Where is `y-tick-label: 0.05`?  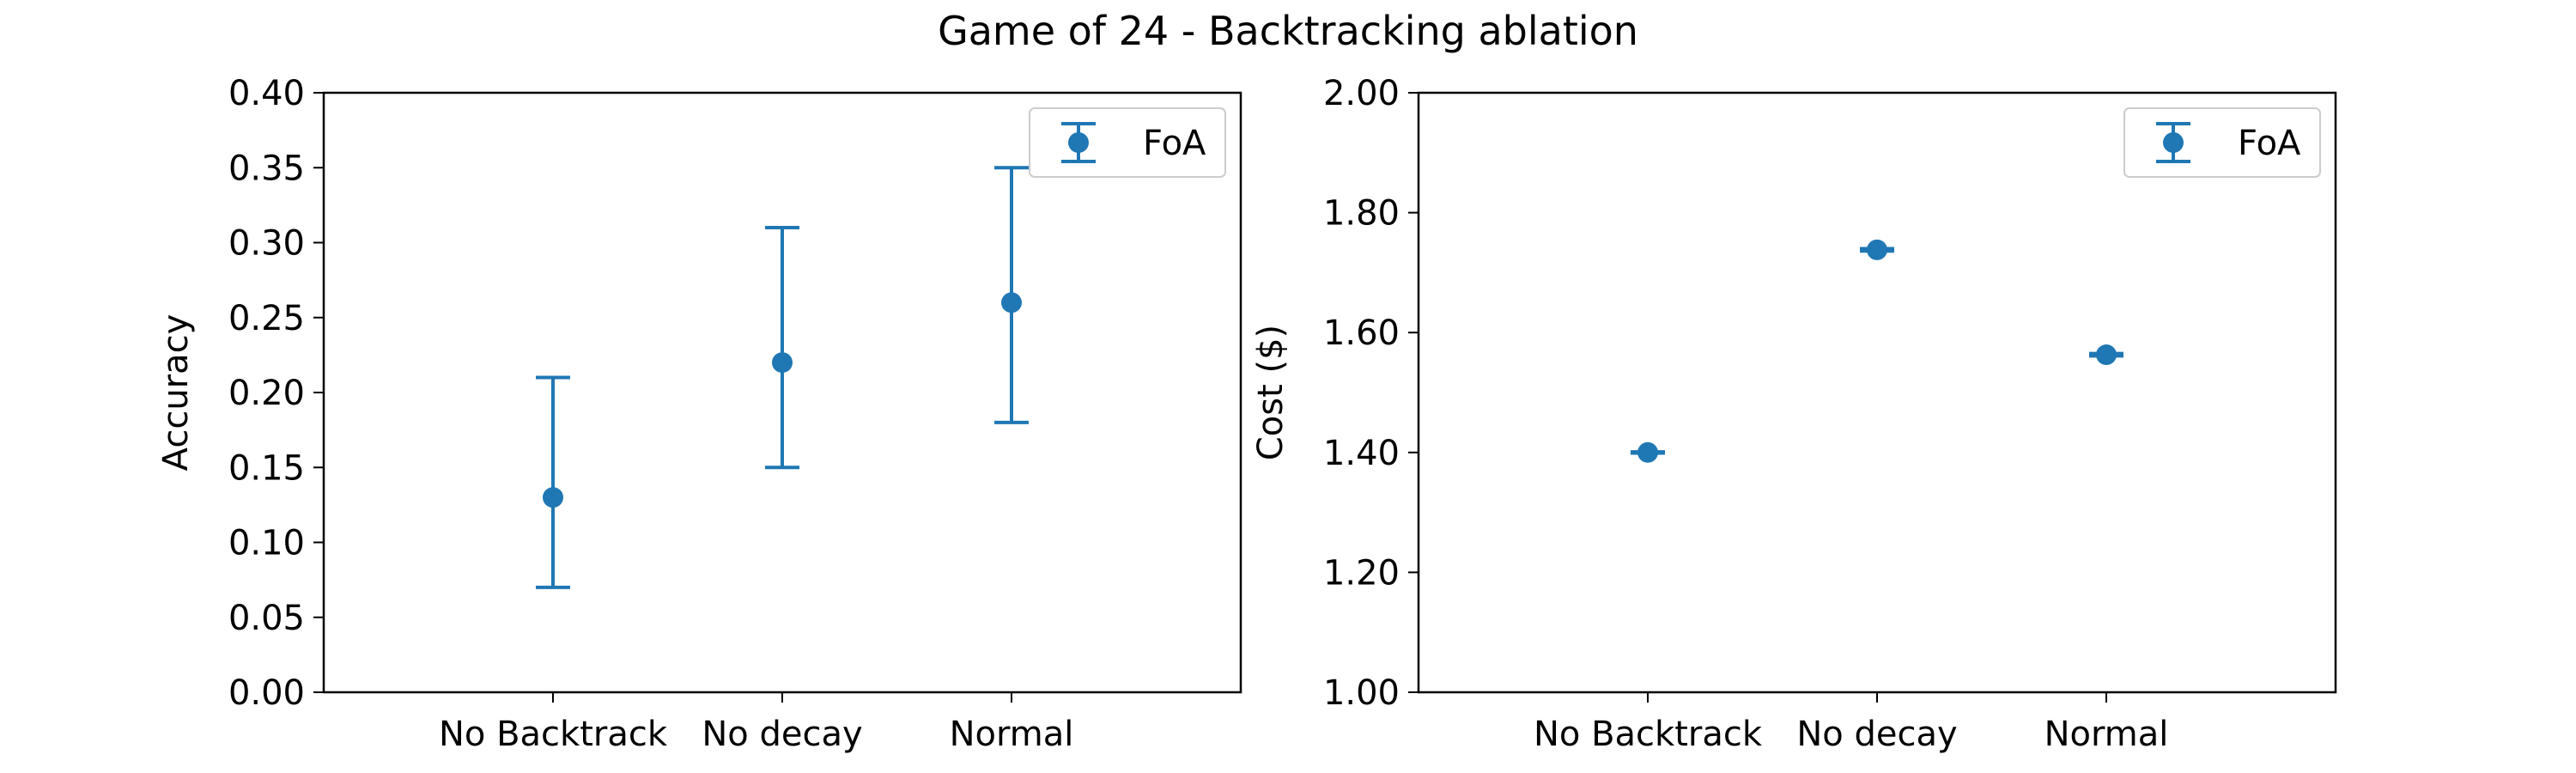
y-tick-label: 0.05 is located at coordinates (266, 618).